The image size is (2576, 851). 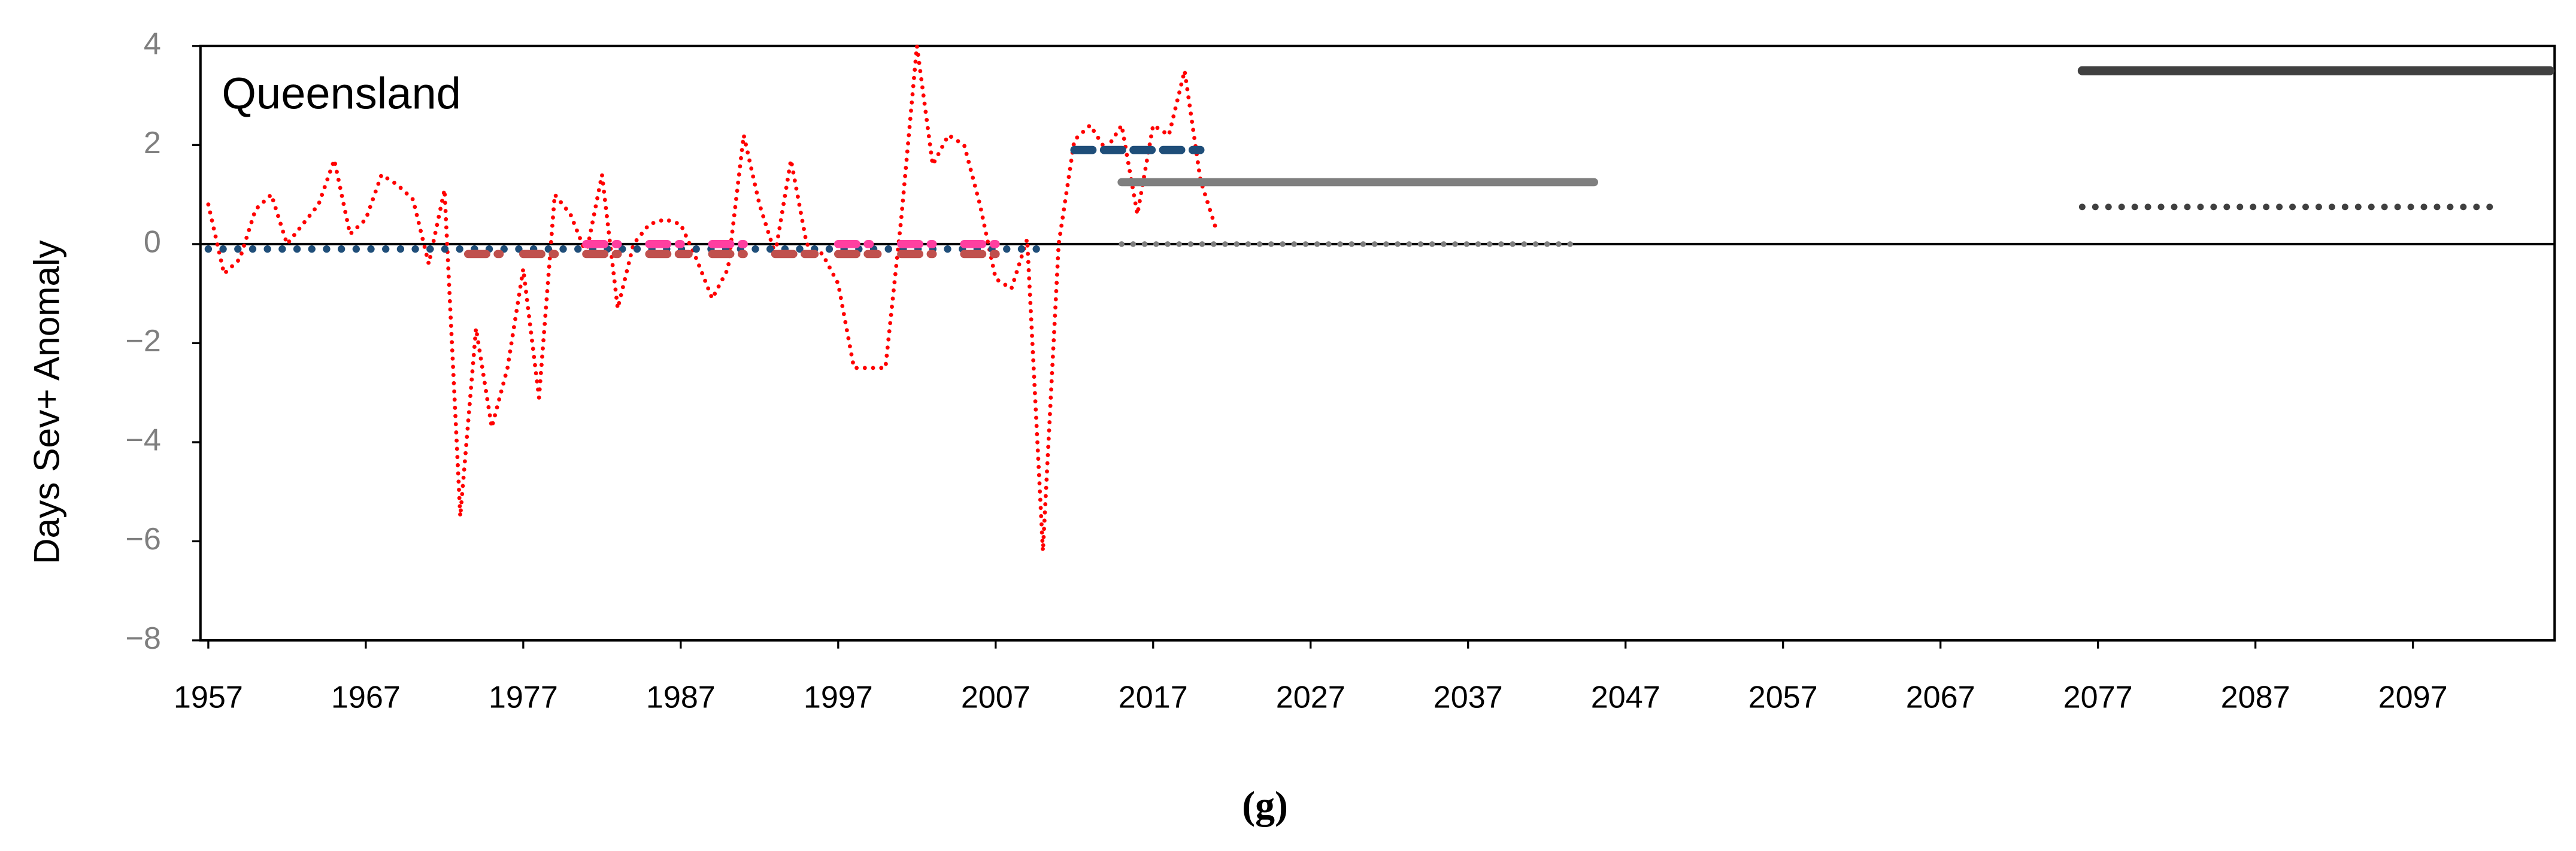 What do you see at coordinates (523, 697) in the screenshot?
I see `x-tick-label: 1977` at bounding box center [523, 697].